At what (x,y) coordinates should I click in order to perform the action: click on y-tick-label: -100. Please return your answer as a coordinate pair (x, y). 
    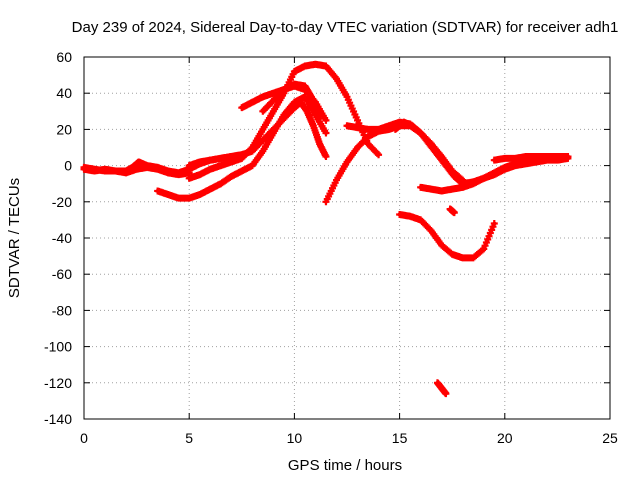
    Looking at the image, I should click on (58, 347).